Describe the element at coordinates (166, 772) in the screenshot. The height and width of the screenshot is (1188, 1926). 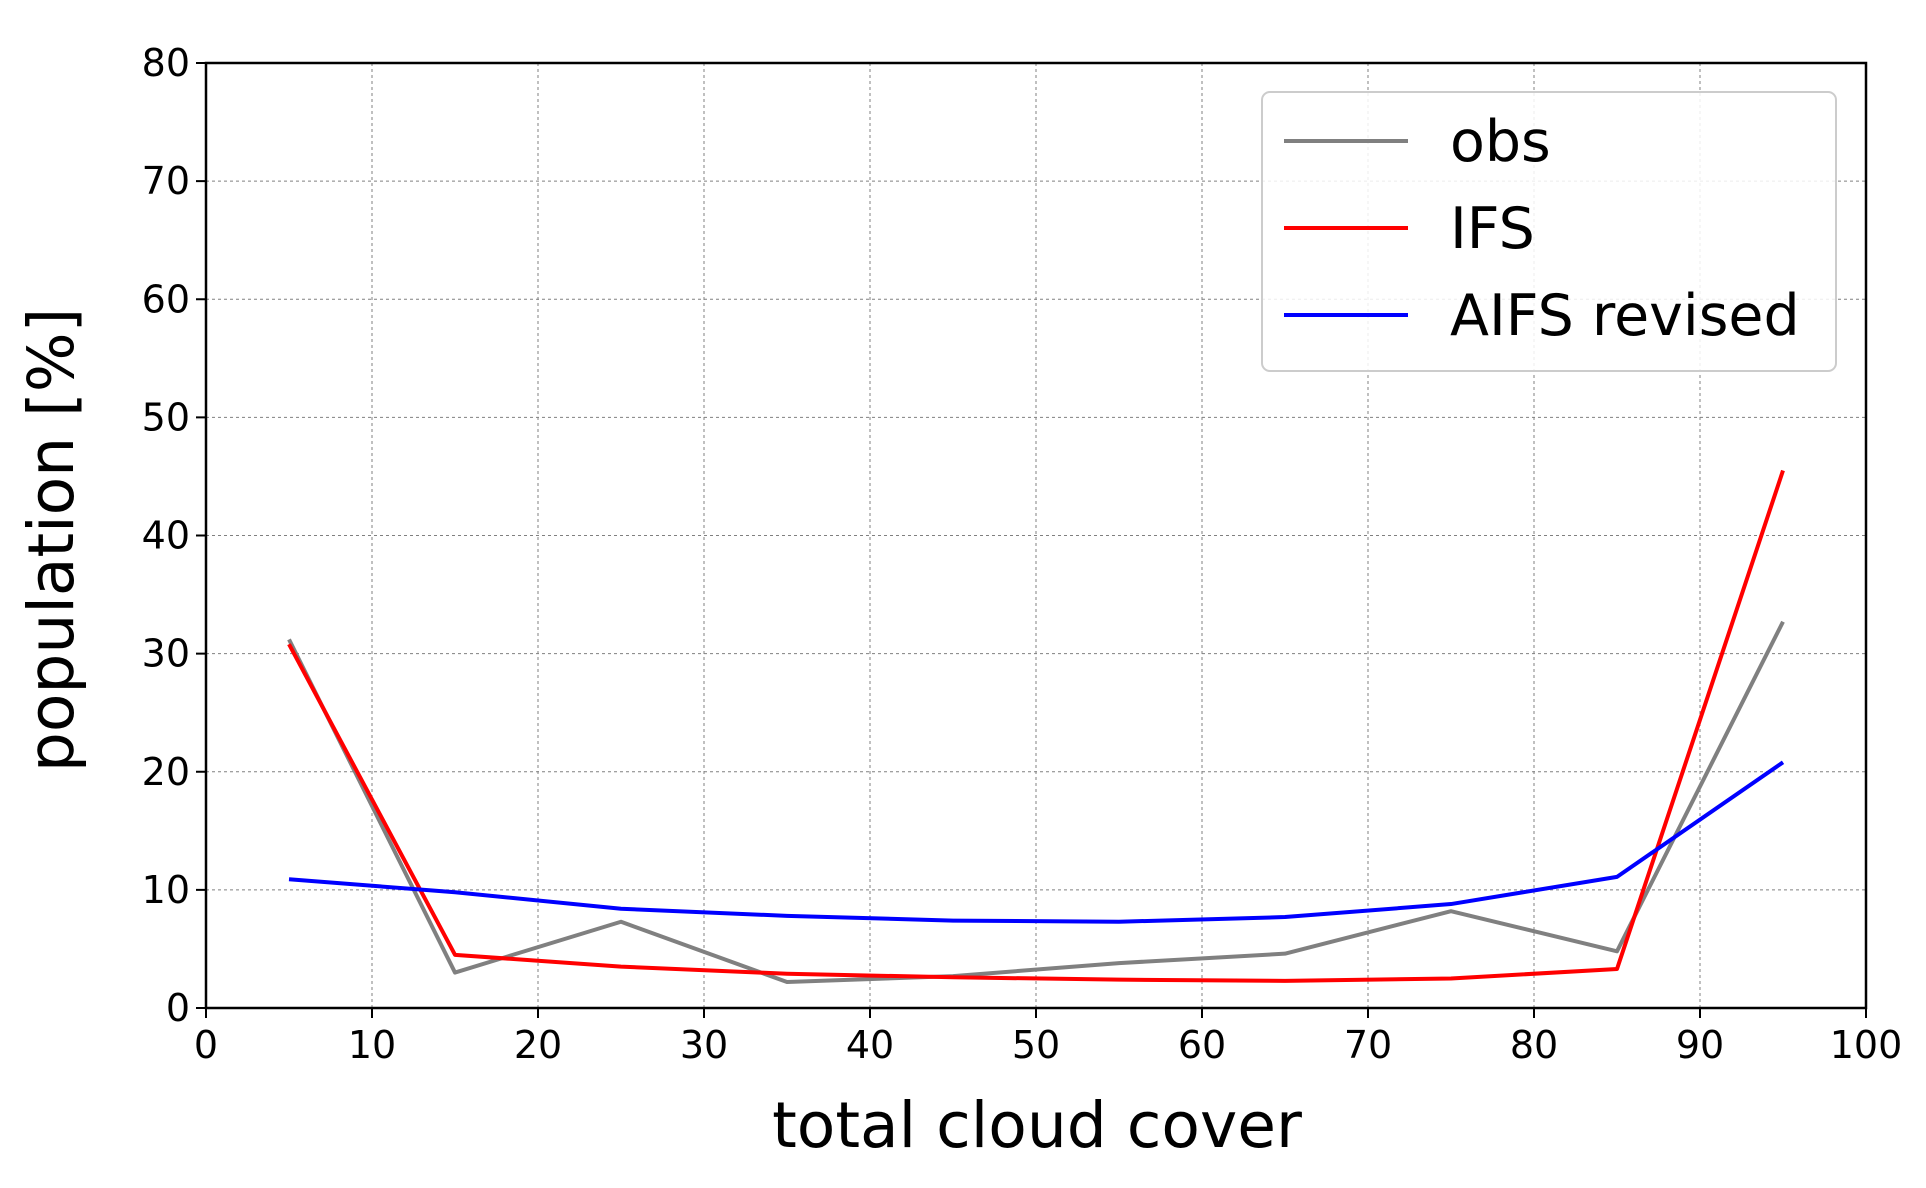
I see `y-tick-label: 20` at that location.